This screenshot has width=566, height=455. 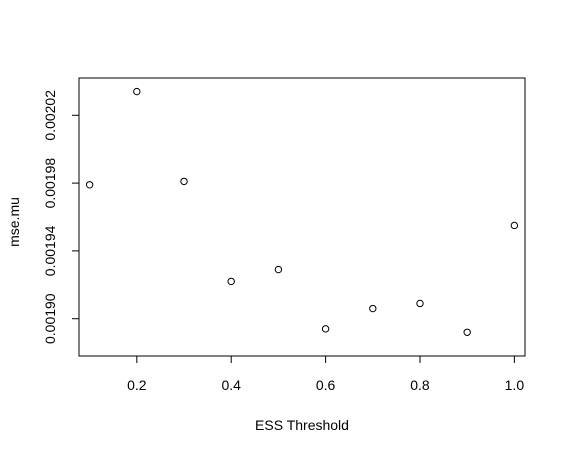 I want to click on y-tick-label: 0.00202, so click(x=50, y=115).